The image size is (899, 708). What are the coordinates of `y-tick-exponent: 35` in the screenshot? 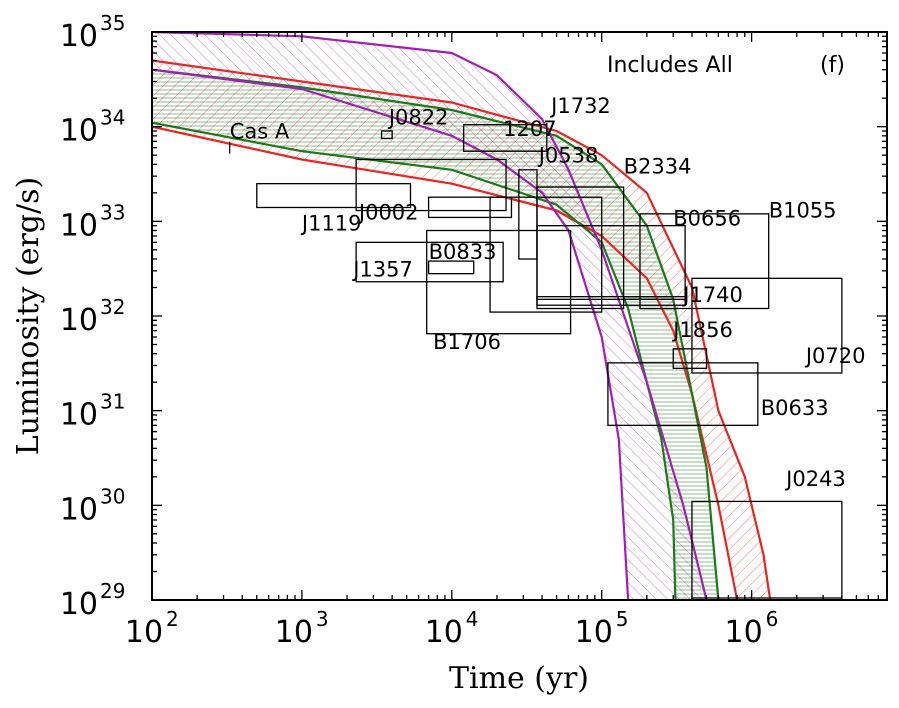 It's located at (112, 23).